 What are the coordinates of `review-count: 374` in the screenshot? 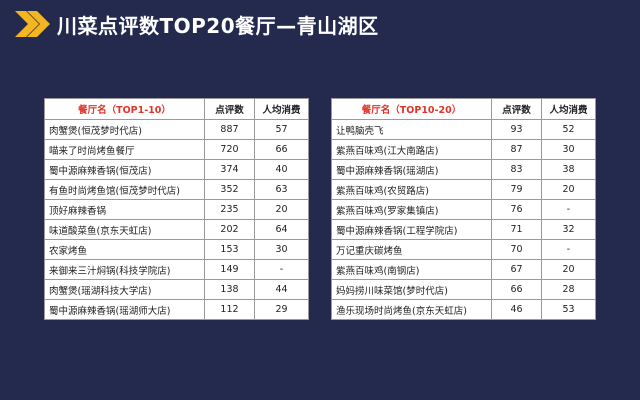 It's located at (229, 169).